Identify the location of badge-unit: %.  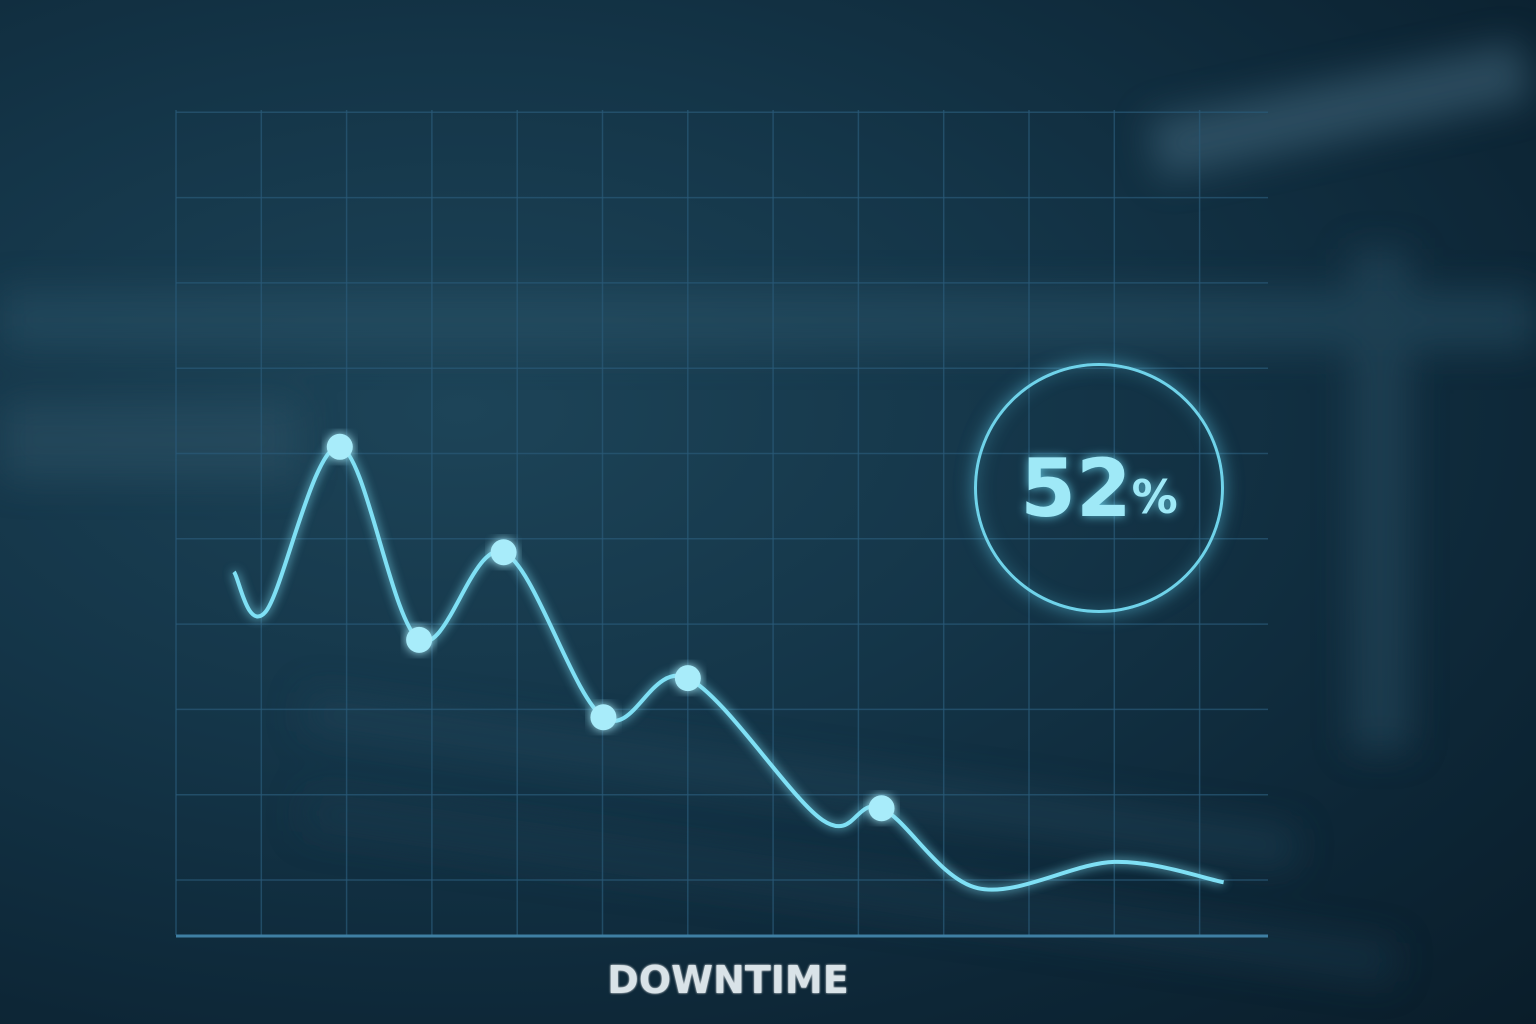
(1154, 497).